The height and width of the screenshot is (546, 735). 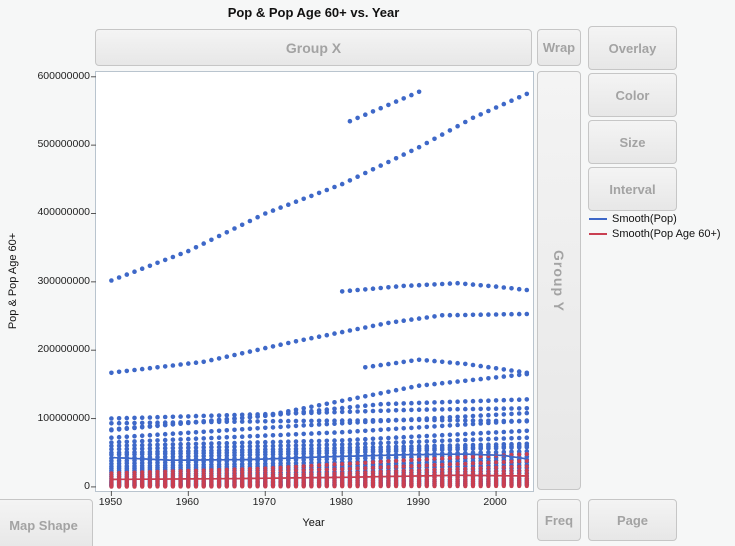 What do you see at coordinates (110, 502) in the screenshot?
I see `x-tick-label: 1950` at bounding box center [110, 502].